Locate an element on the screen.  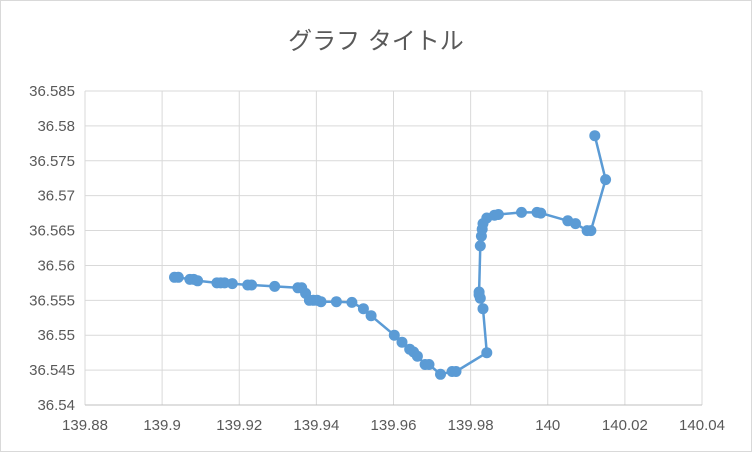
x-tick-label: 139.9 is located at coordinates (162, 425).